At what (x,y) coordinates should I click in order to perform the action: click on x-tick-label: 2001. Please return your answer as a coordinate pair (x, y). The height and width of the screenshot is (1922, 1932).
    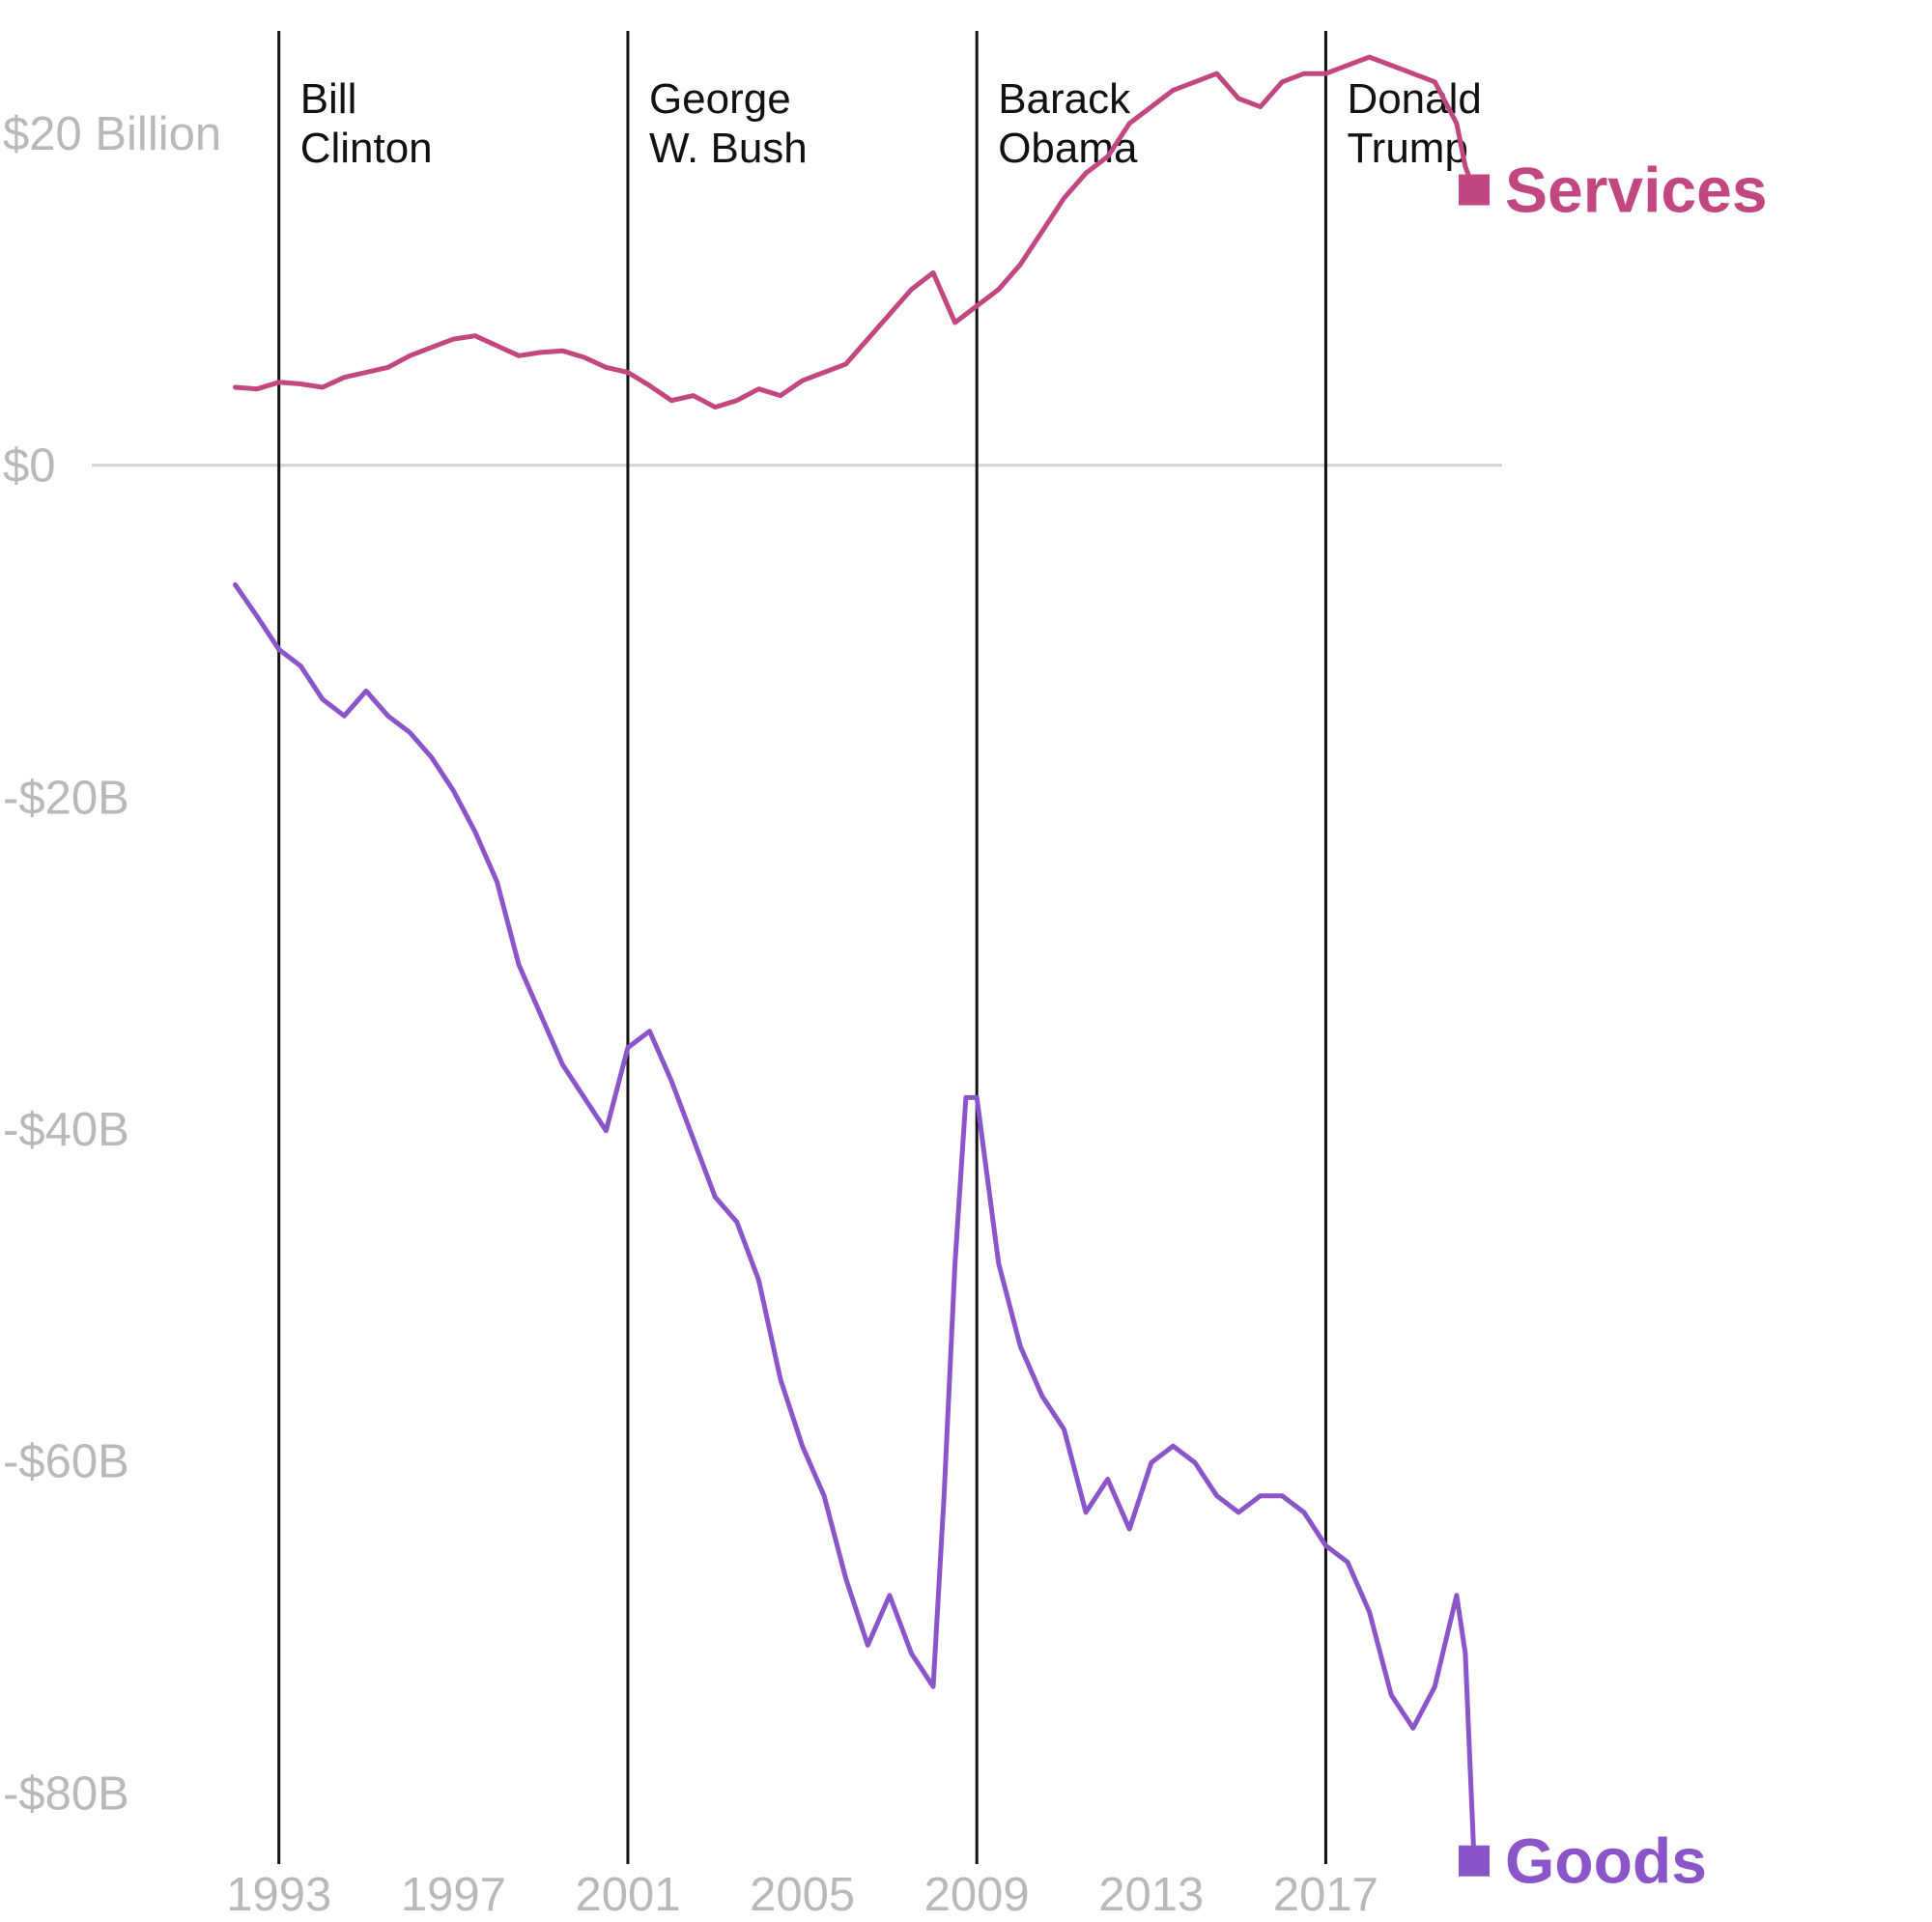
    Looking at the image, I should click on (627, 1895).